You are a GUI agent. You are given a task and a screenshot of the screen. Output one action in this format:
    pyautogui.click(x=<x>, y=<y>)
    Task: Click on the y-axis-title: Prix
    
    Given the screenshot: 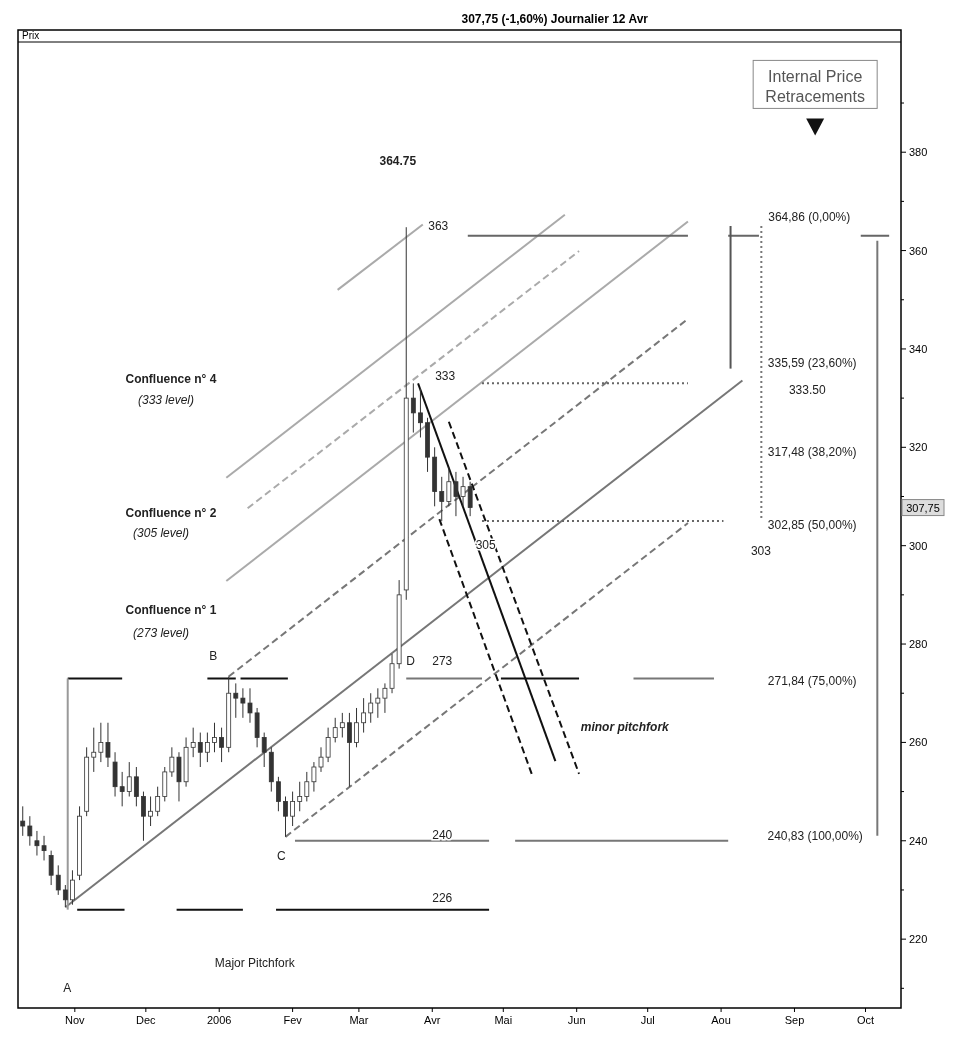 What is the action you would take?
    pyautogui.click(x=31, y=35)
    